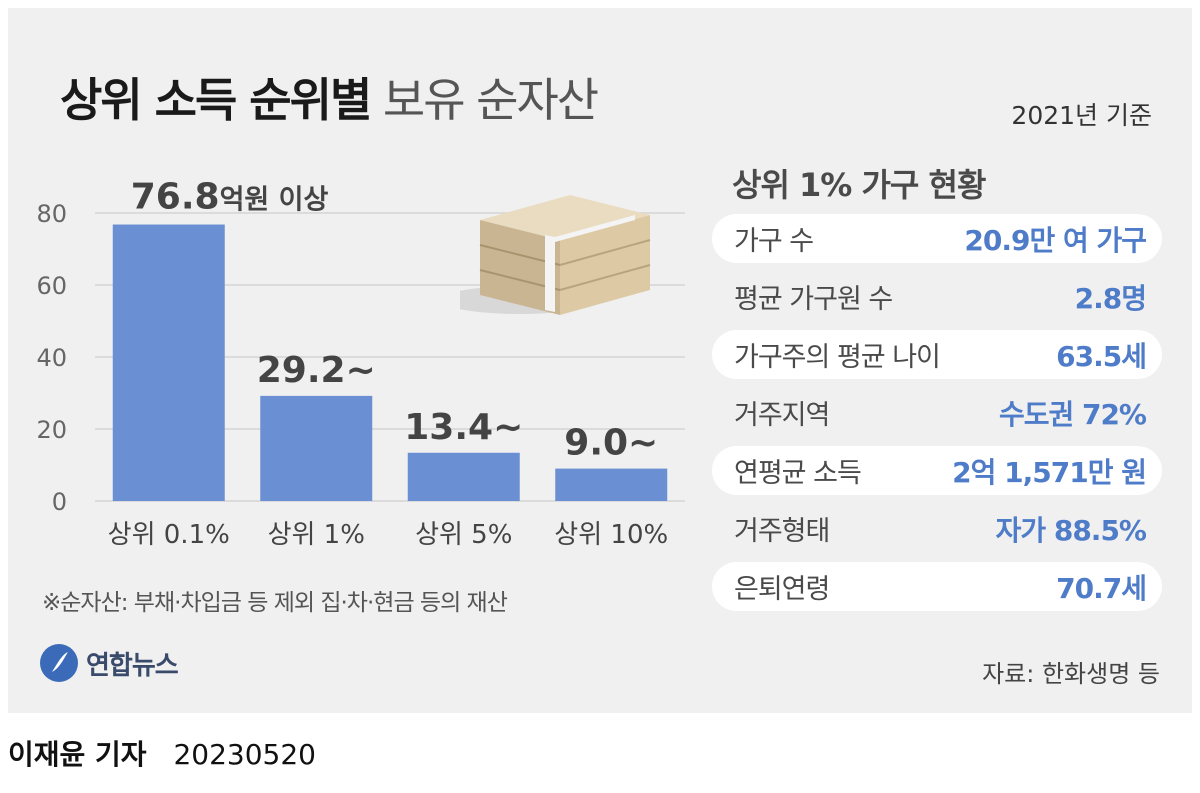  What do you see at coordinates (59, 502) in the screenshot?
I see `y-tick-label: 0` at bounding box center [59, 502].